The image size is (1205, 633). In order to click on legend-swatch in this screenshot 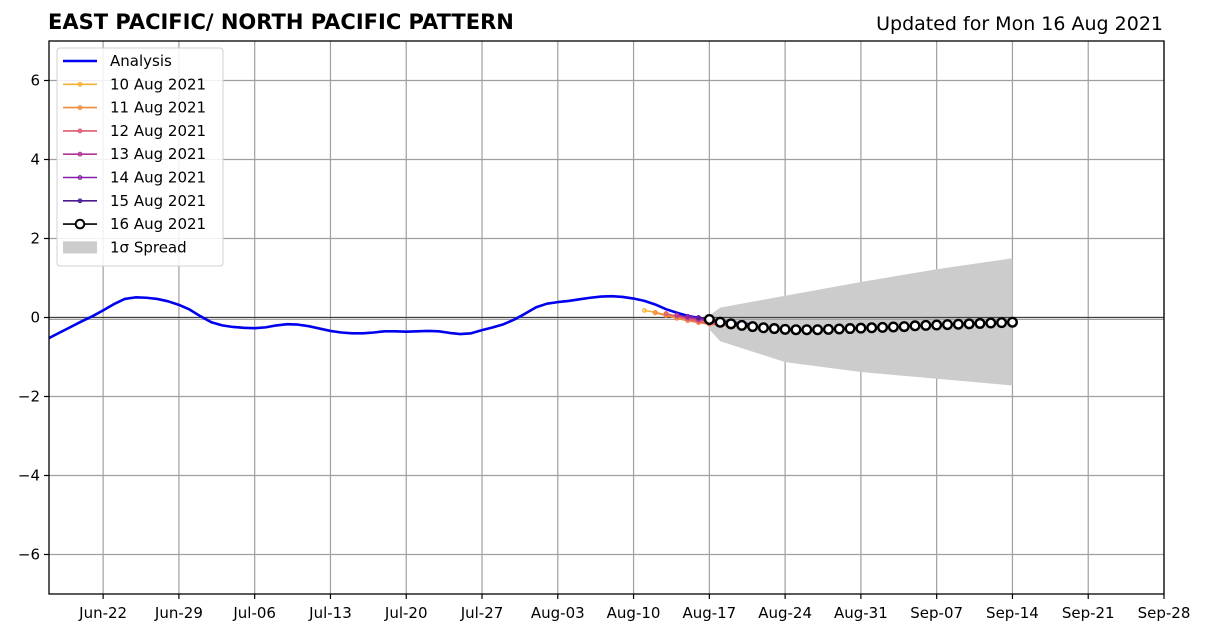, I will do `click(80, 247)`.